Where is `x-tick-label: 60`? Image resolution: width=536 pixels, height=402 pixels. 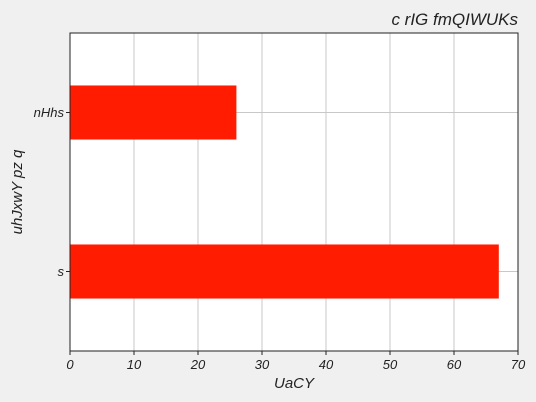 x-tick-label: 60 is located at coordinates (454, 364).